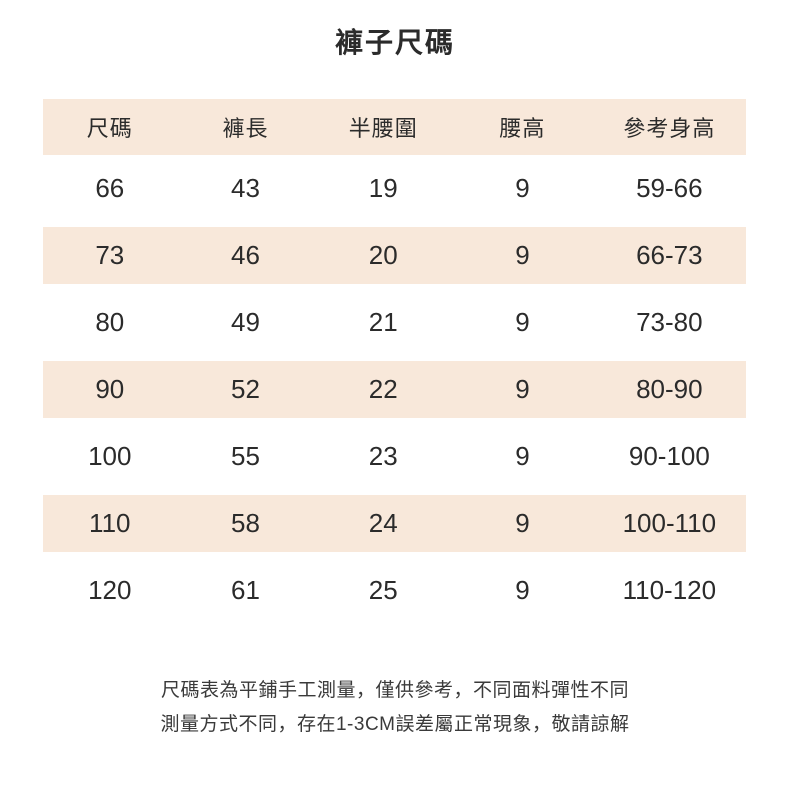 The height and width of the screenshot is (792, 790). Describe the element at coordinates (110, 322) in the screenshot. I see `table-cell: 80` at that location.